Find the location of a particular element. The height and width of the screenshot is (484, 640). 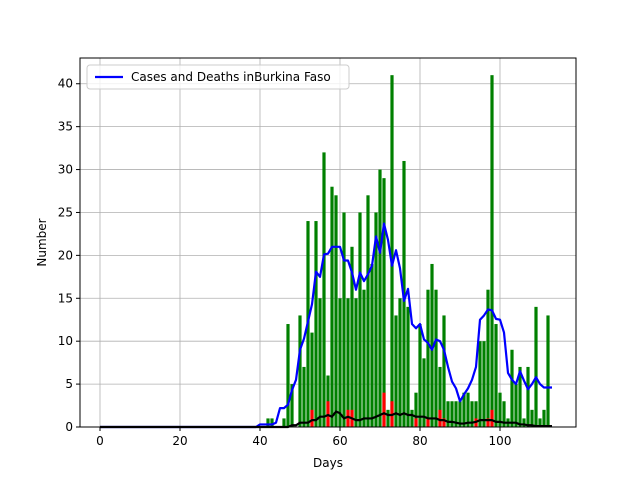

legend-box is located at coordinates (218, 77).